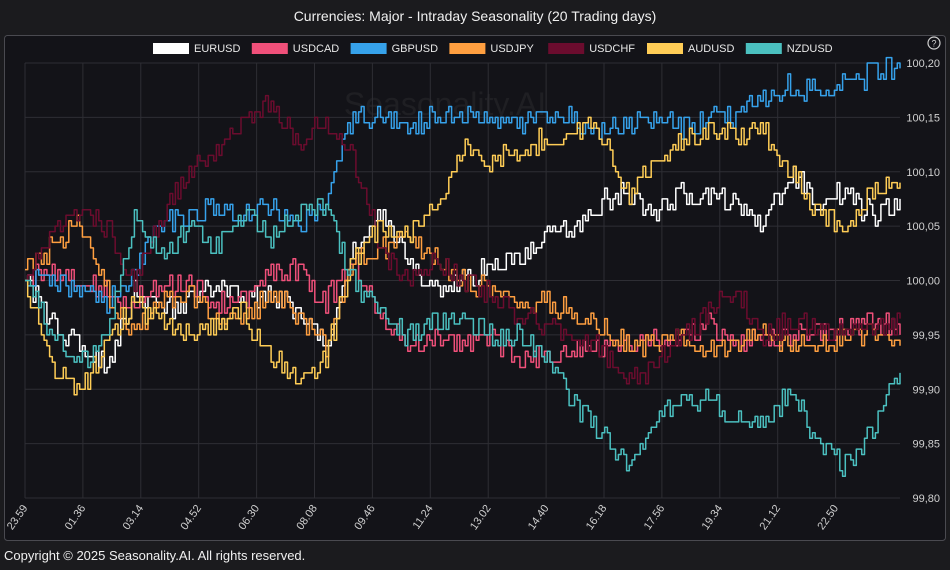 This screenshot has height=570, width=950. What do you see at coordinates (923, 118) in the screenshot?
I see `y-tick-label: 100,15` at bounding box center [923, 118].